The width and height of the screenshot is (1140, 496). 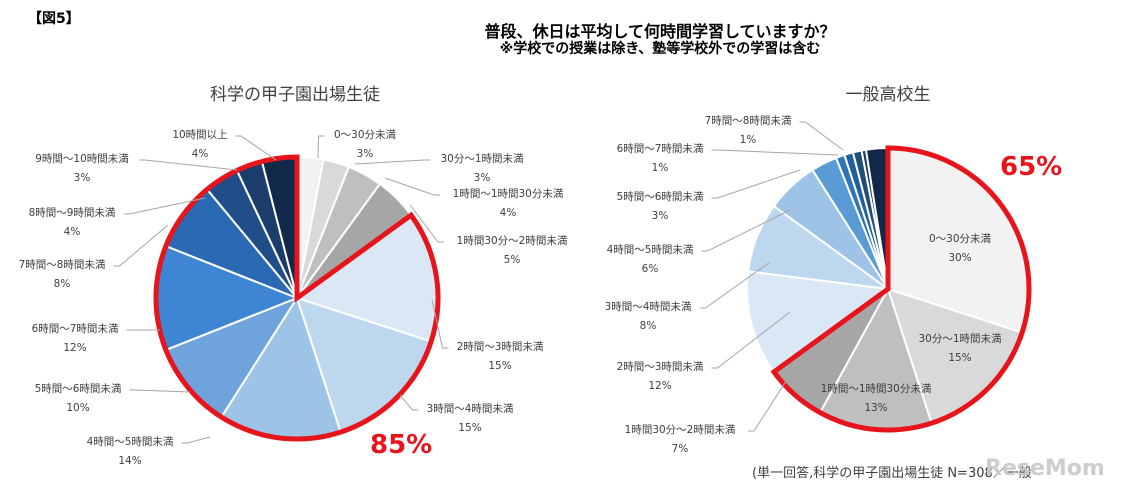 What do you see at coordinates (200, 135) in the screenshot?
I see `slice-label-name: 10時間以上` at bounding box center [200, 135].